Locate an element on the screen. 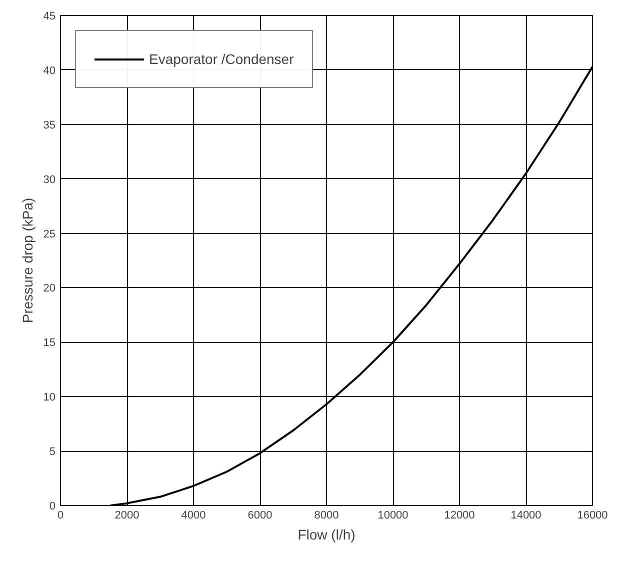 The width and height of the screenshot is (617, 564). x-tick-label: 4000 is located at coordinates (193, 516).